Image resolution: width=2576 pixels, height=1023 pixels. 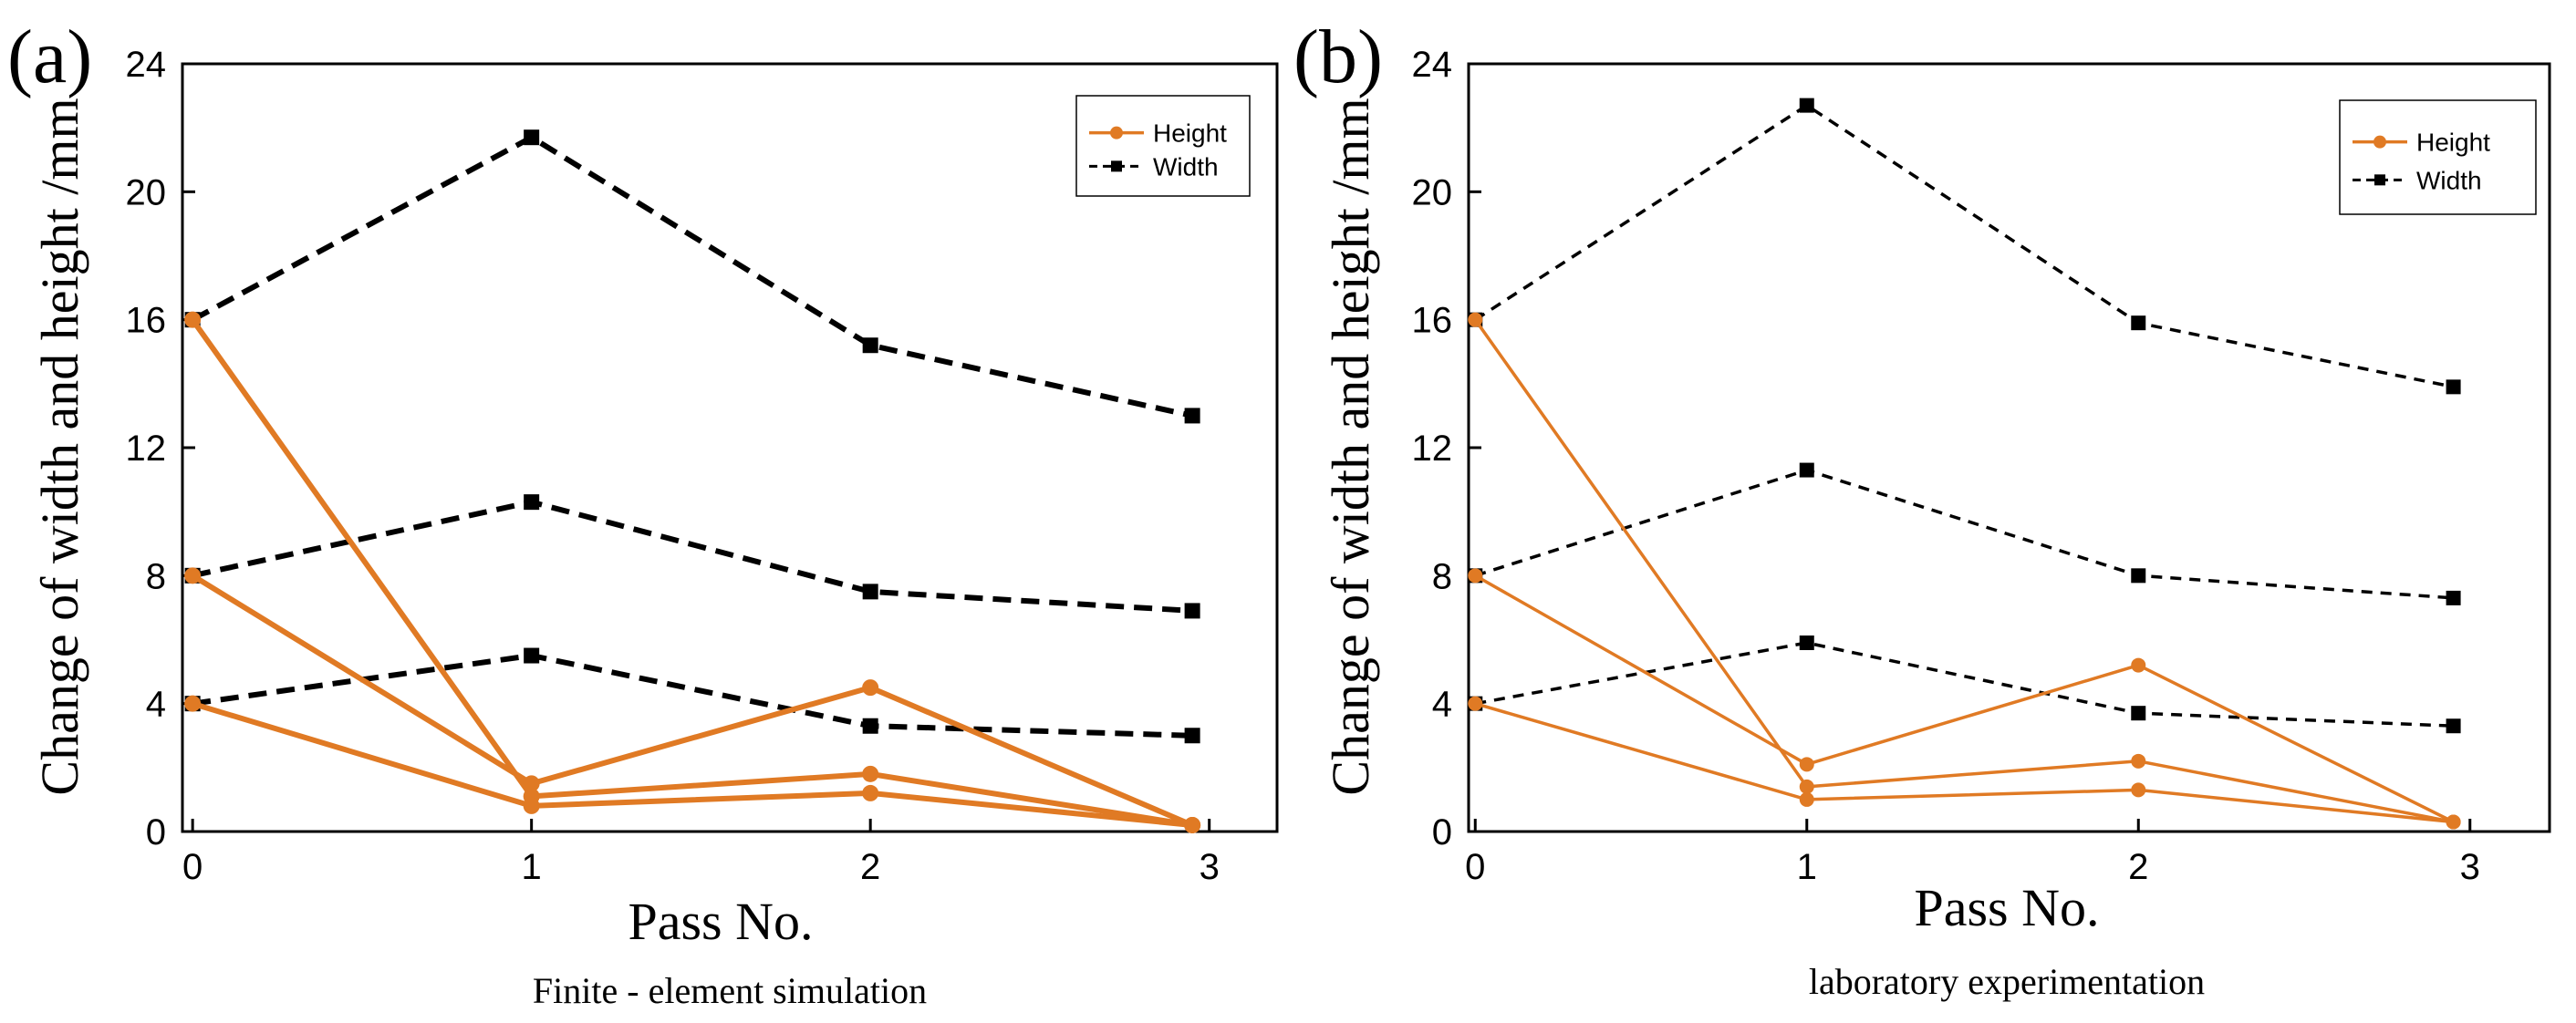 I want to click on panel-label: (b), so click(x=1338, y=57).